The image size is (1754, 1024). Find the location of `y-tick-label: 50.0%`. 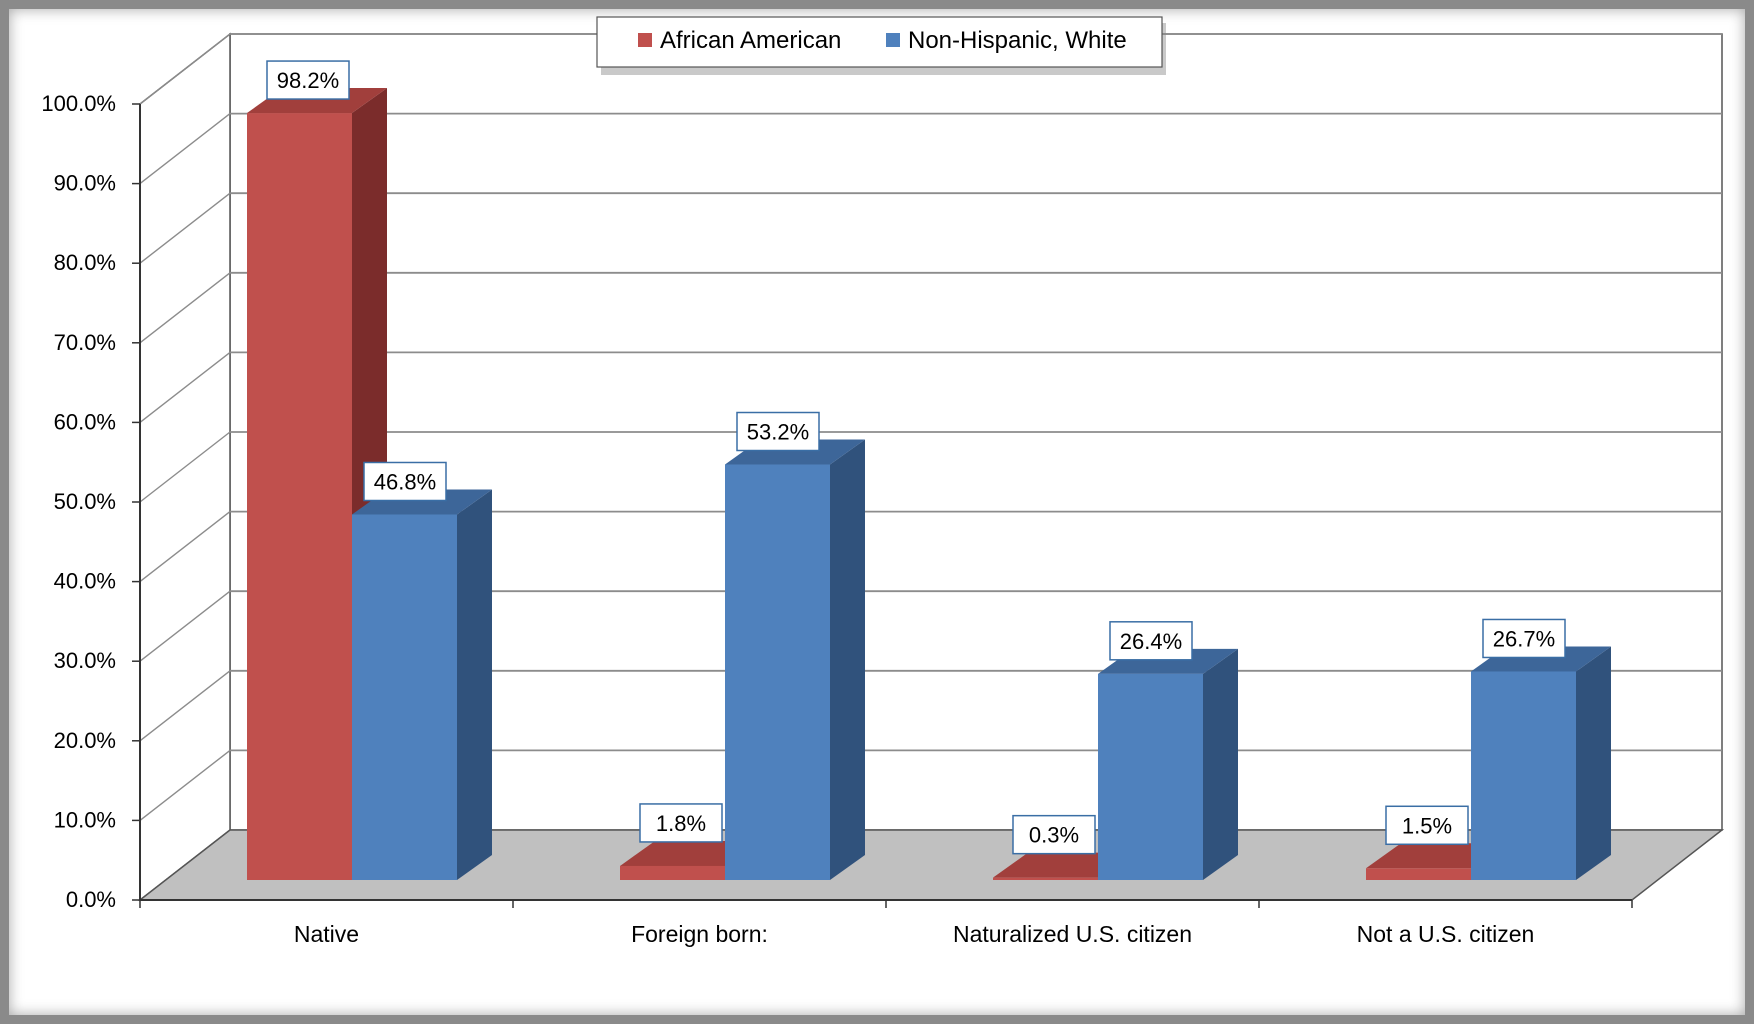

y-tick-label: 50.0% is located at coordinates (85, 501).